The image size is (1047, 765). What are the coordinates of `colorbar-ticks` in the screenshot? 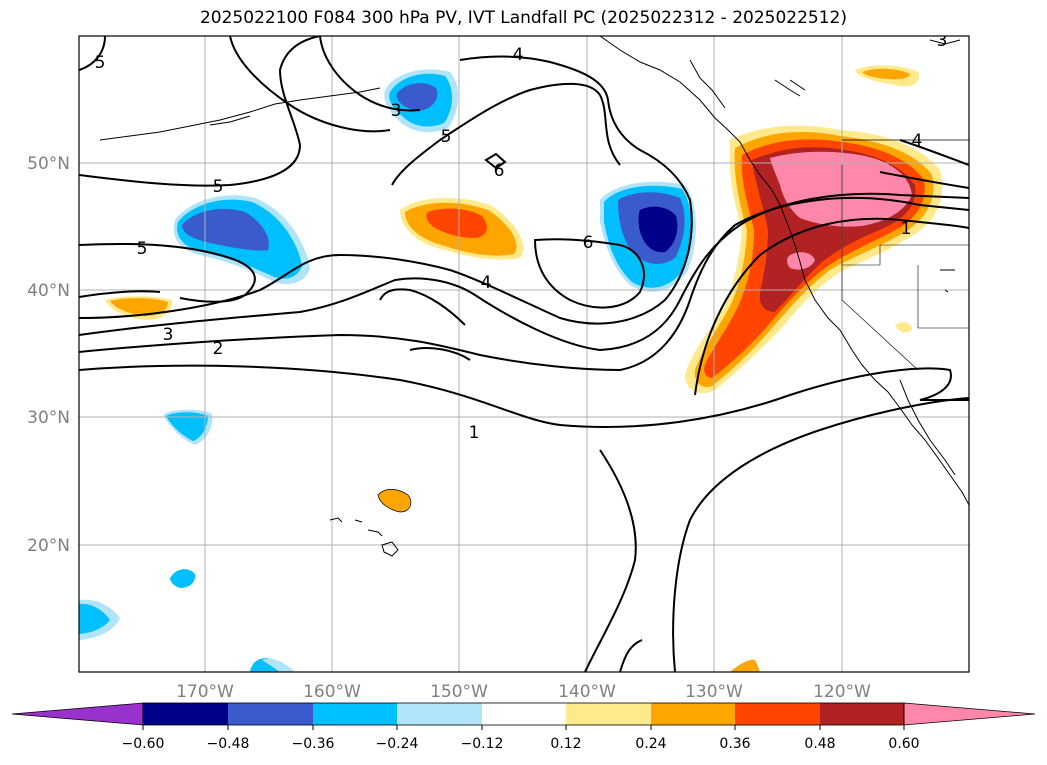 It's located at (523, 727).